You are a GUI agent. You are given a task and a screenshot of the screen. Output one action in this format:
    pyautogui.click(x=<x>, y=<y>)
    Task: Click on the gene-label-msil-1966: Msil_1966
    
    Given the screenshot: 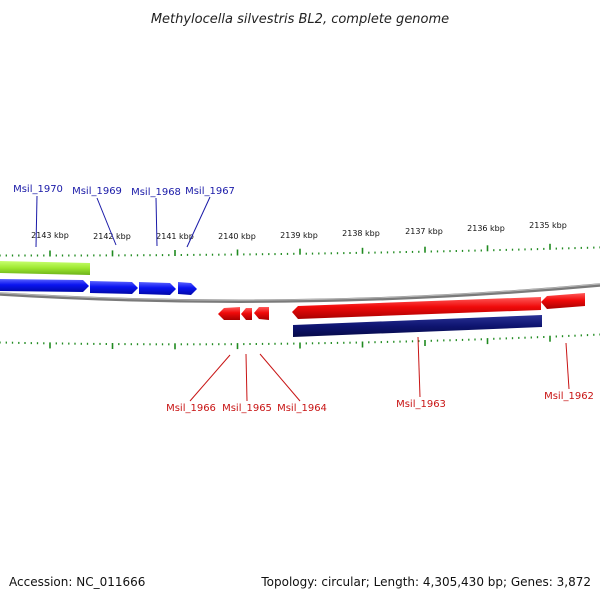 What is the action you would take?
    pyautogui.click(x=191, y=408)
    